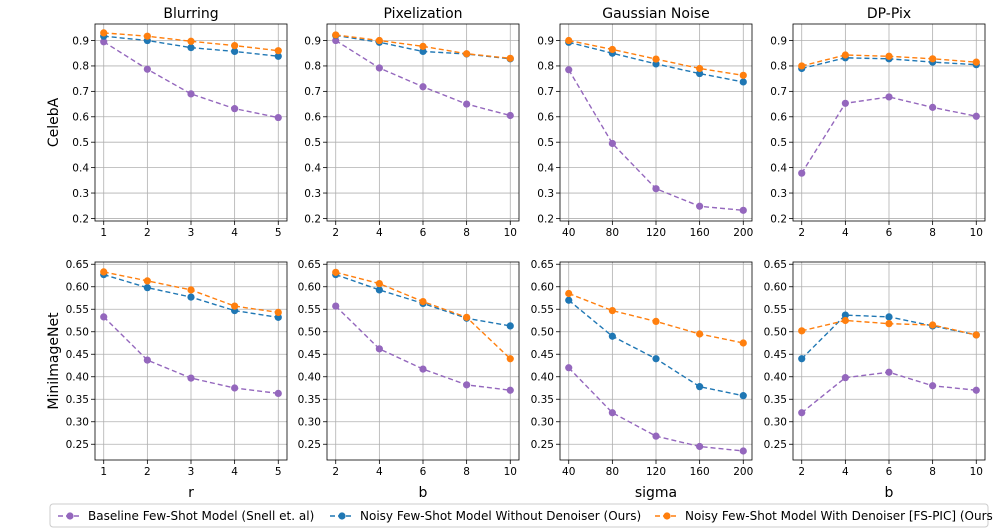 Image resolution: width=993 pixels, height=532 pixels. I want to click on x-tick-label: 3, so click(191, 472).